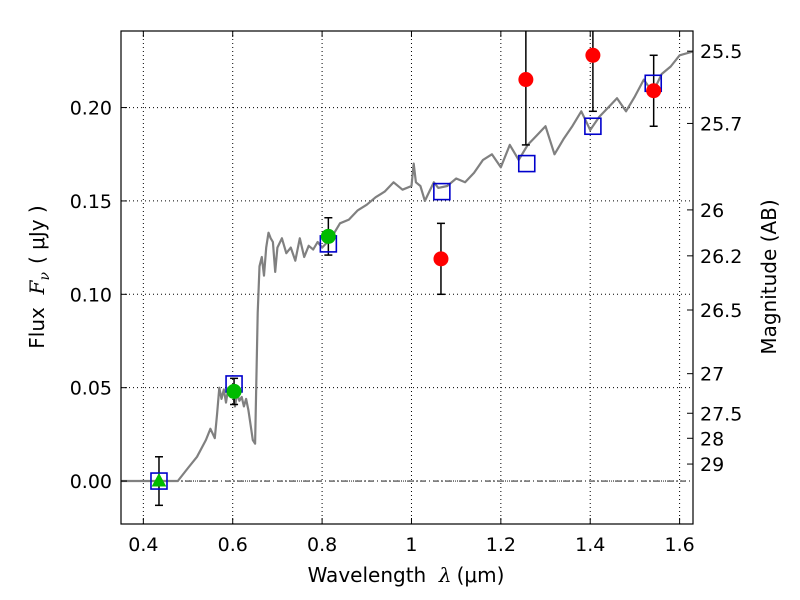 The image size is (800, 600). What do you see at coordinates (91, 482) in the screenshot?
I see `y-tick-label: 0.00` at bounding box center [91, 482].